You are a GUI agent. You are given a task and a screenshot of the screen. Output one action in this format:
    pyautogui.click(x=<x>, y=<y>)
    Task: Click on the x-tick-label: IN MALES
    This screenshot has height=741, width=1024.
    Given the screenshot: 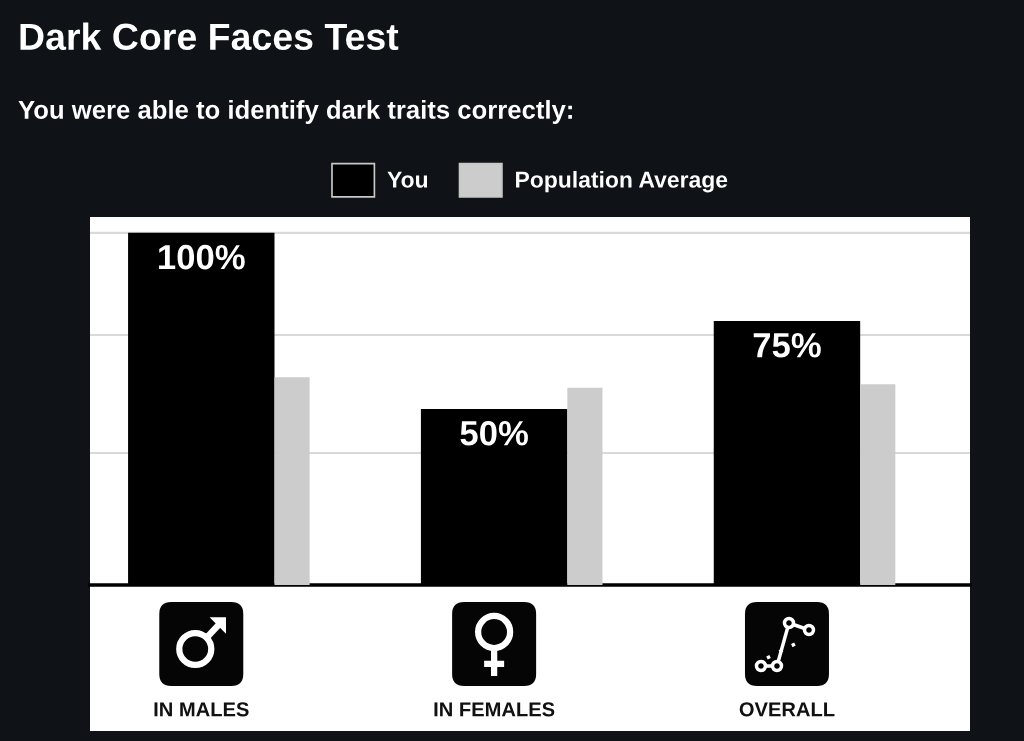 What is the action you would take?
    pyautogui.click(x=201, y=709)
    